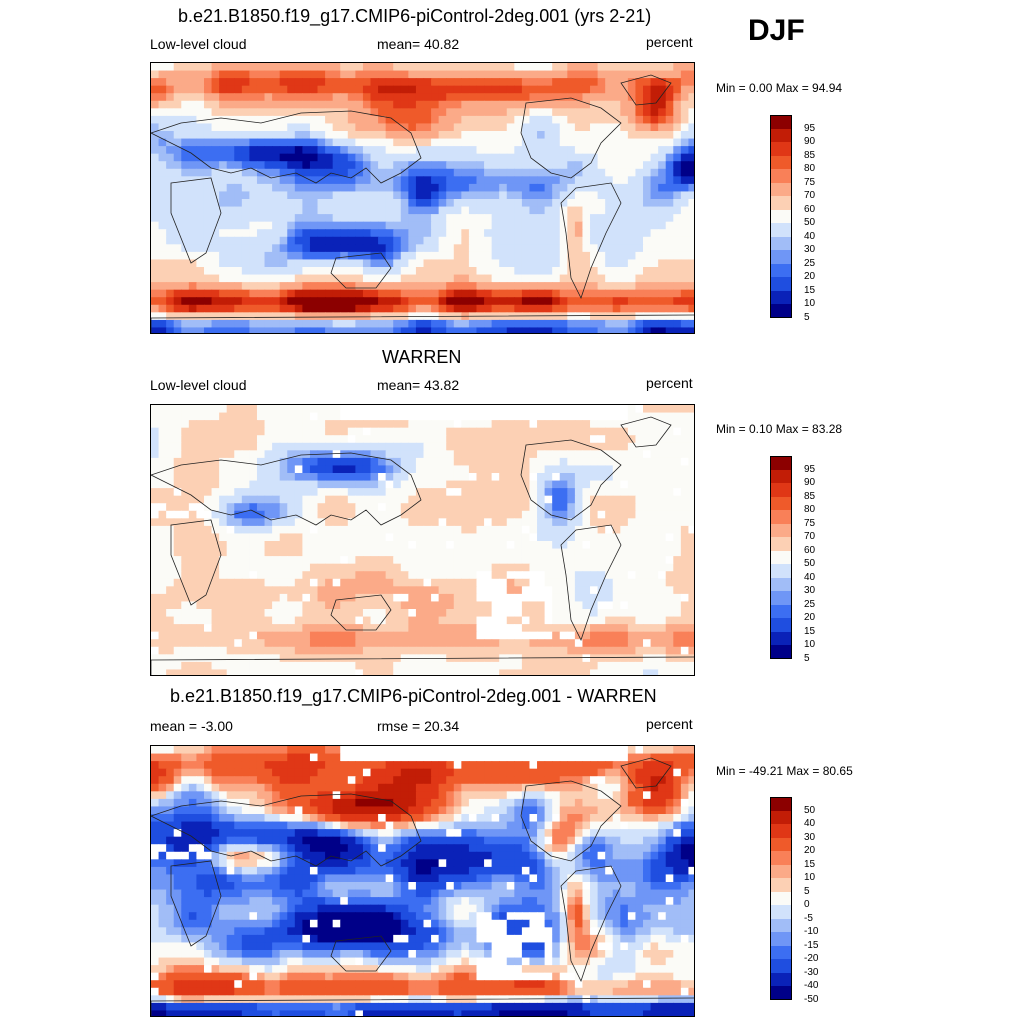 The image size is (1024, 1024). I want to click on panel1-mean-label: mean= 40.82, so click(418, 44).